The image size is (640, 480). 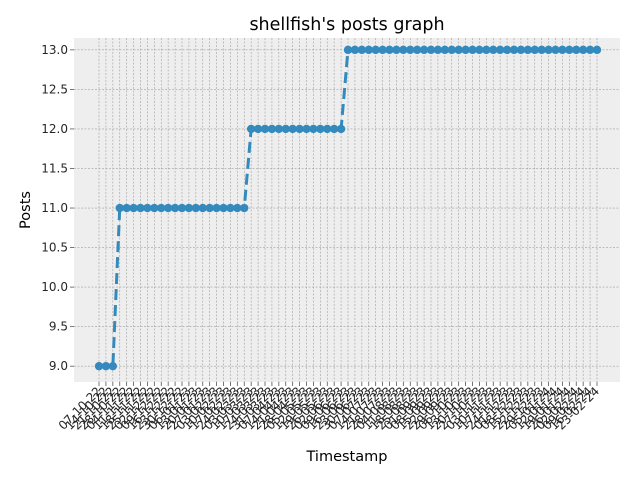 What do you see at coordinates (54, 248) in the screenshot?
I see `y-tick-label: 10.5` at bounding box center [54, 248].